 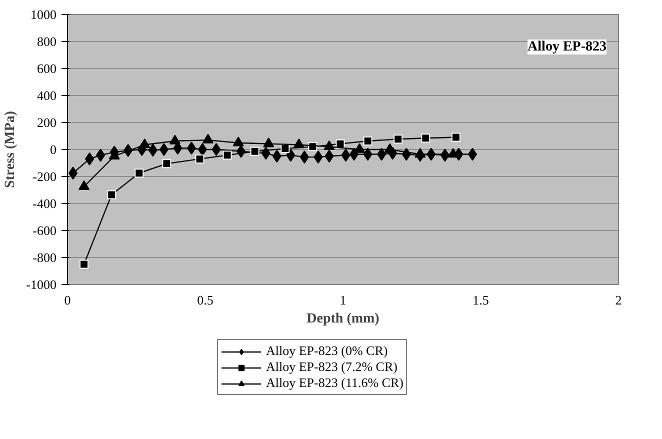 I want to click on y-tick-label: -800, so click(x=44, y=257).